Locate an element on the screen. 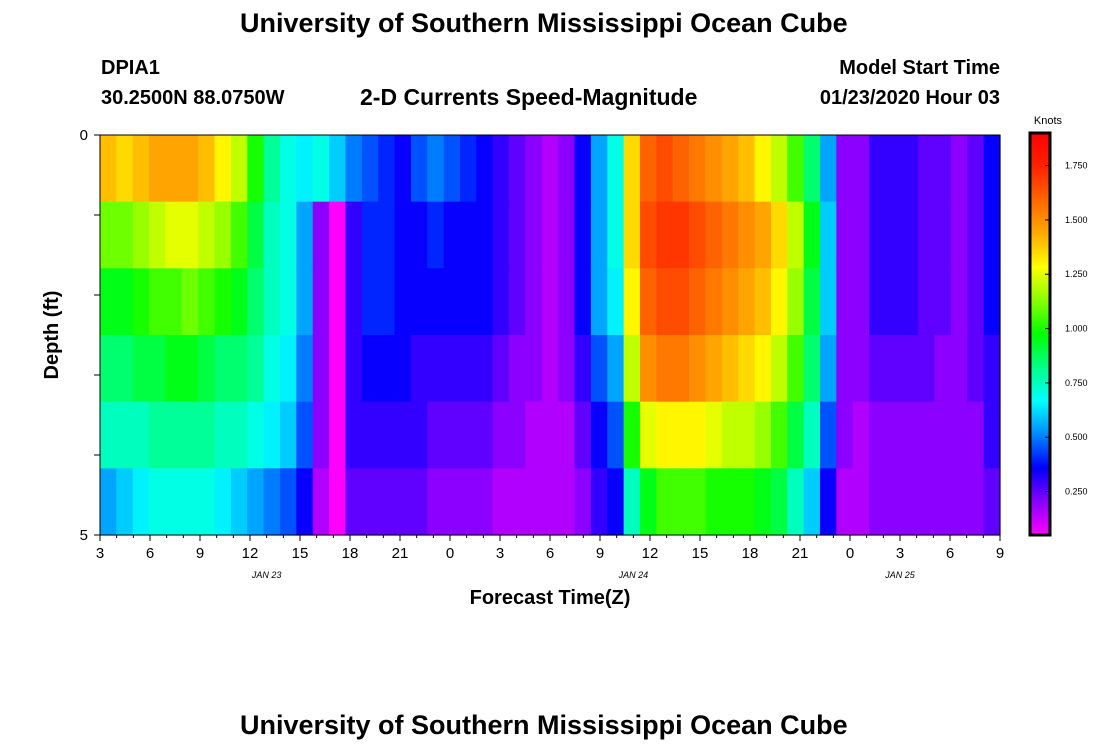  y-tick-label: 0 is located at coordinates (84, 135).